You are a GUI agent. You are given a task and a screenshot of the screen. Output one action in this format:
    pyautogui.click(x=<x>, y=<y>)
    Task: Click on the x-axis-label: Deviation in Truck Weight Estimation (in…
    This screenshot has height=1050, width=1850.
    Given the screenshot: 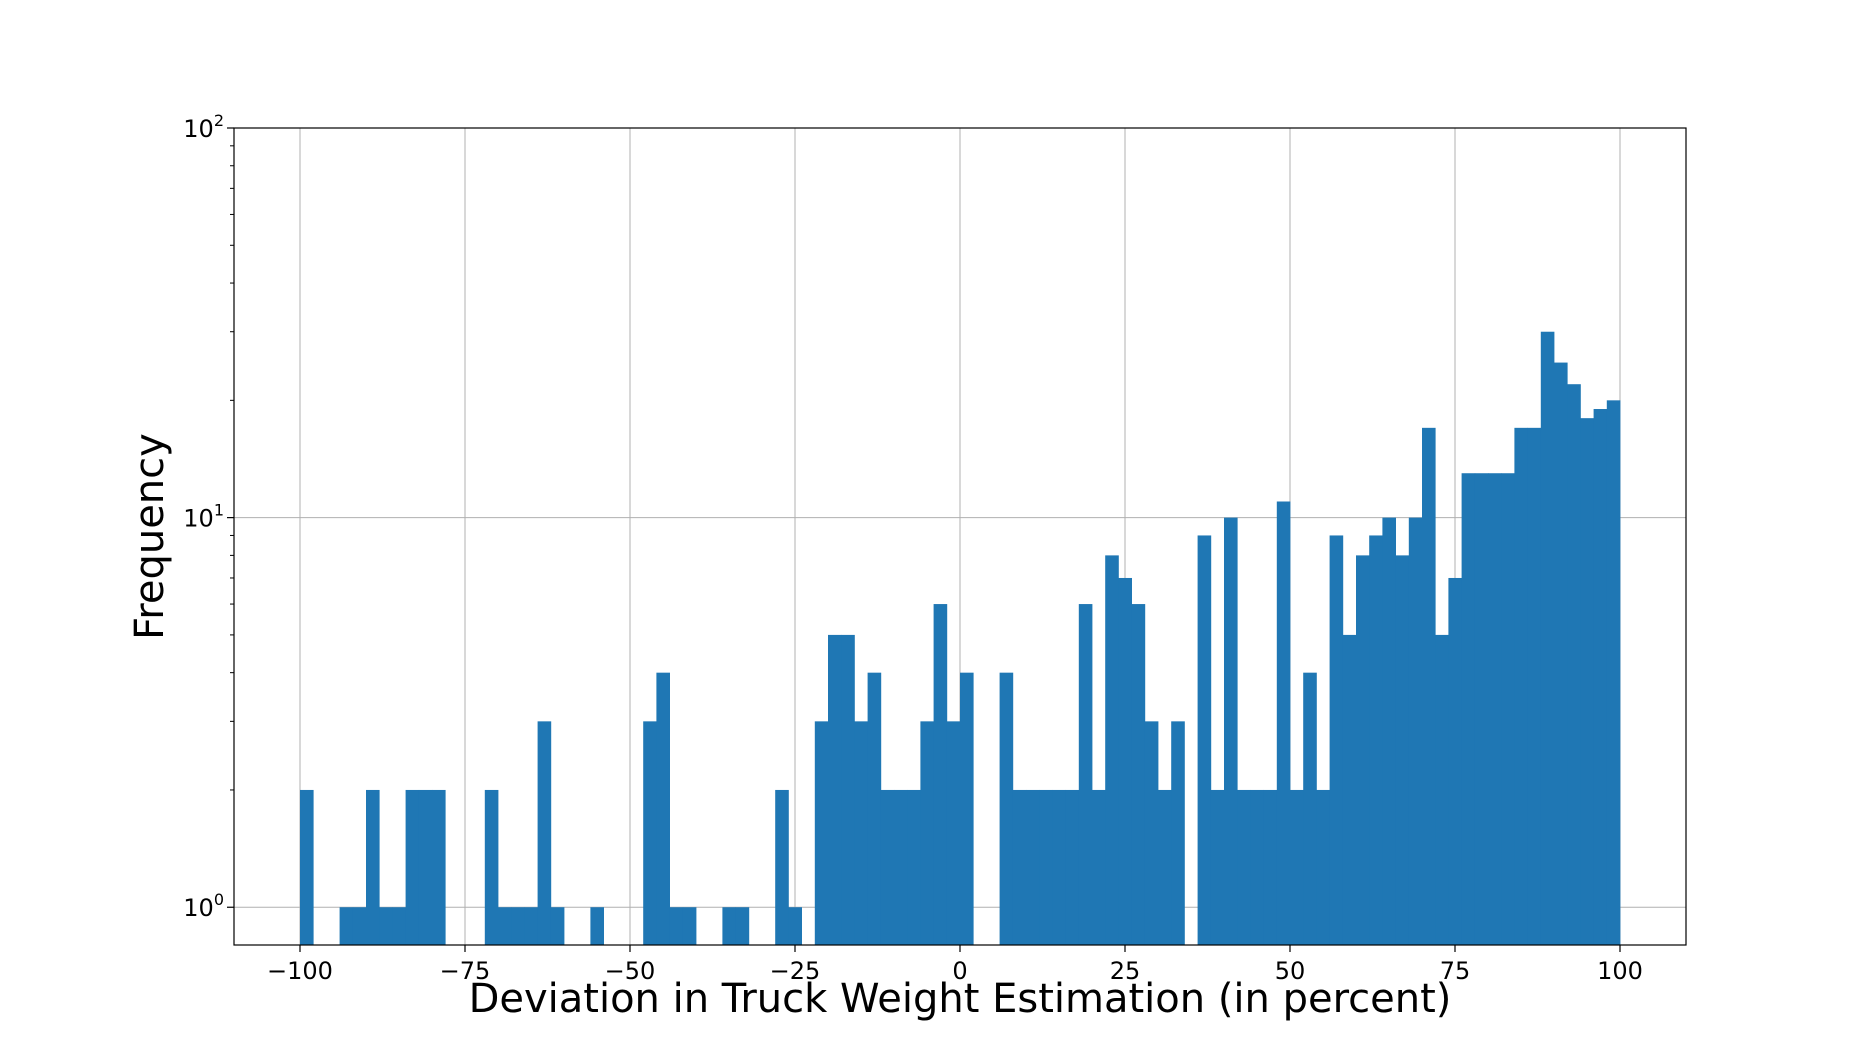 What is the action you would take?
    pyautogui.click(x=960, y=999)
    